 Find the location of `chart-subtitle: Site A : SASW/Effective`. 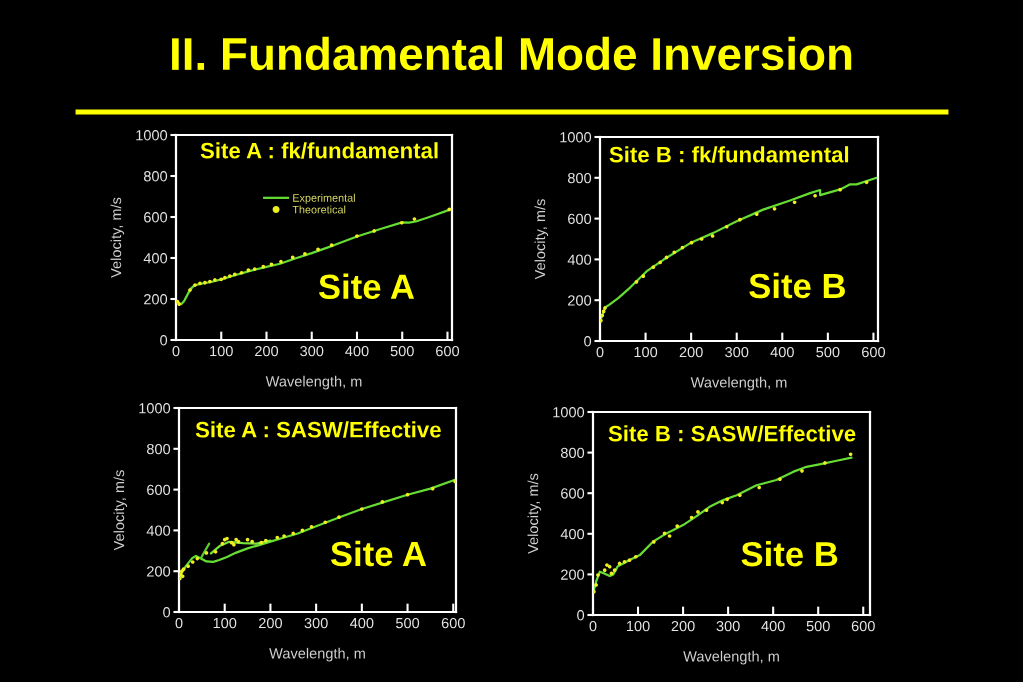

chart-subtitle: Site A : SASW/Effective is located at coordinates (318, 429).